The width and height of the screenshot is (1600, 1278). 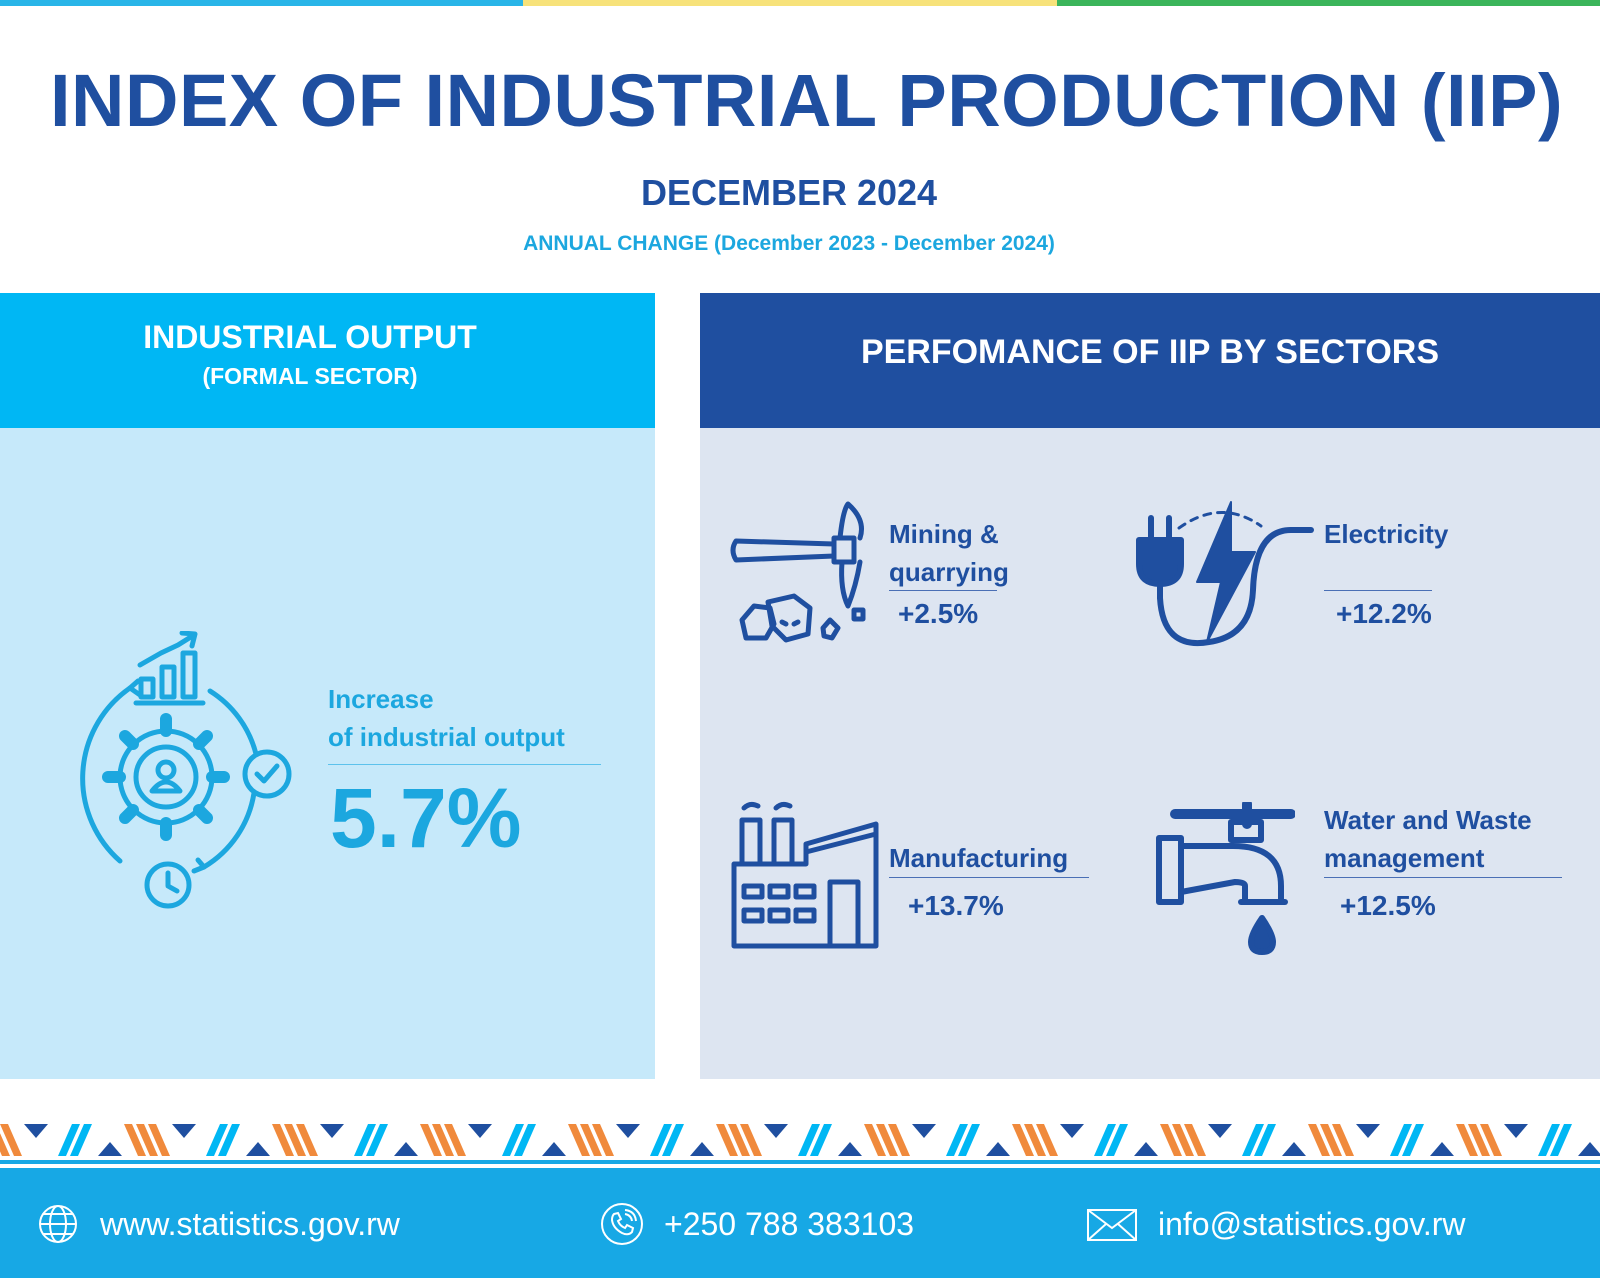 I want to click on pickaxe-icon, so click(x=798, y=572).